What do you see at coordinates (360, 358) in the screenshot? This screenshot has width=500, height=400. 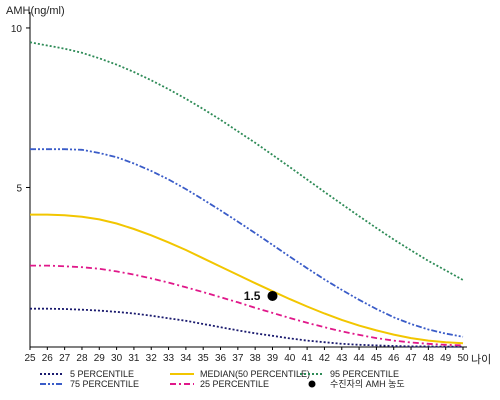 I see `x-tick-label: 44` at bounding box center [360, 358].